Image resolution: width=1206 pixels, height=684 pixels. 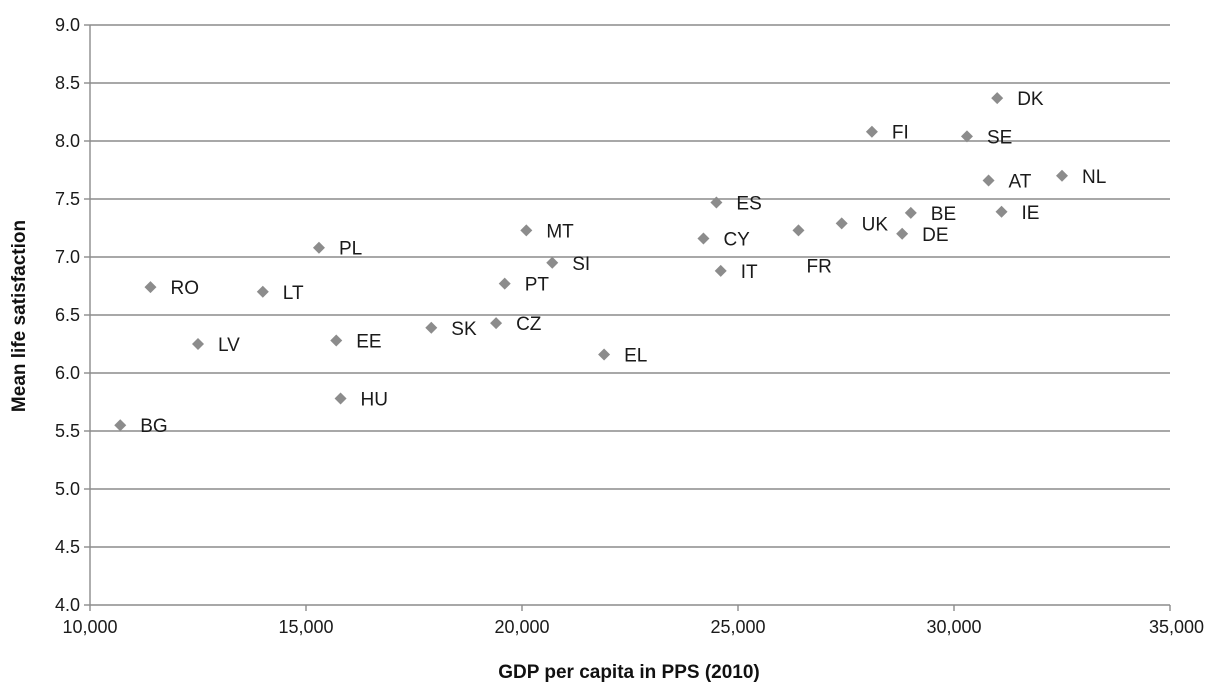 What do you see at coordinates (305, 627) in the screenshot?
I see `x-tick-label: 15,000` at bounding box center [305, 627].